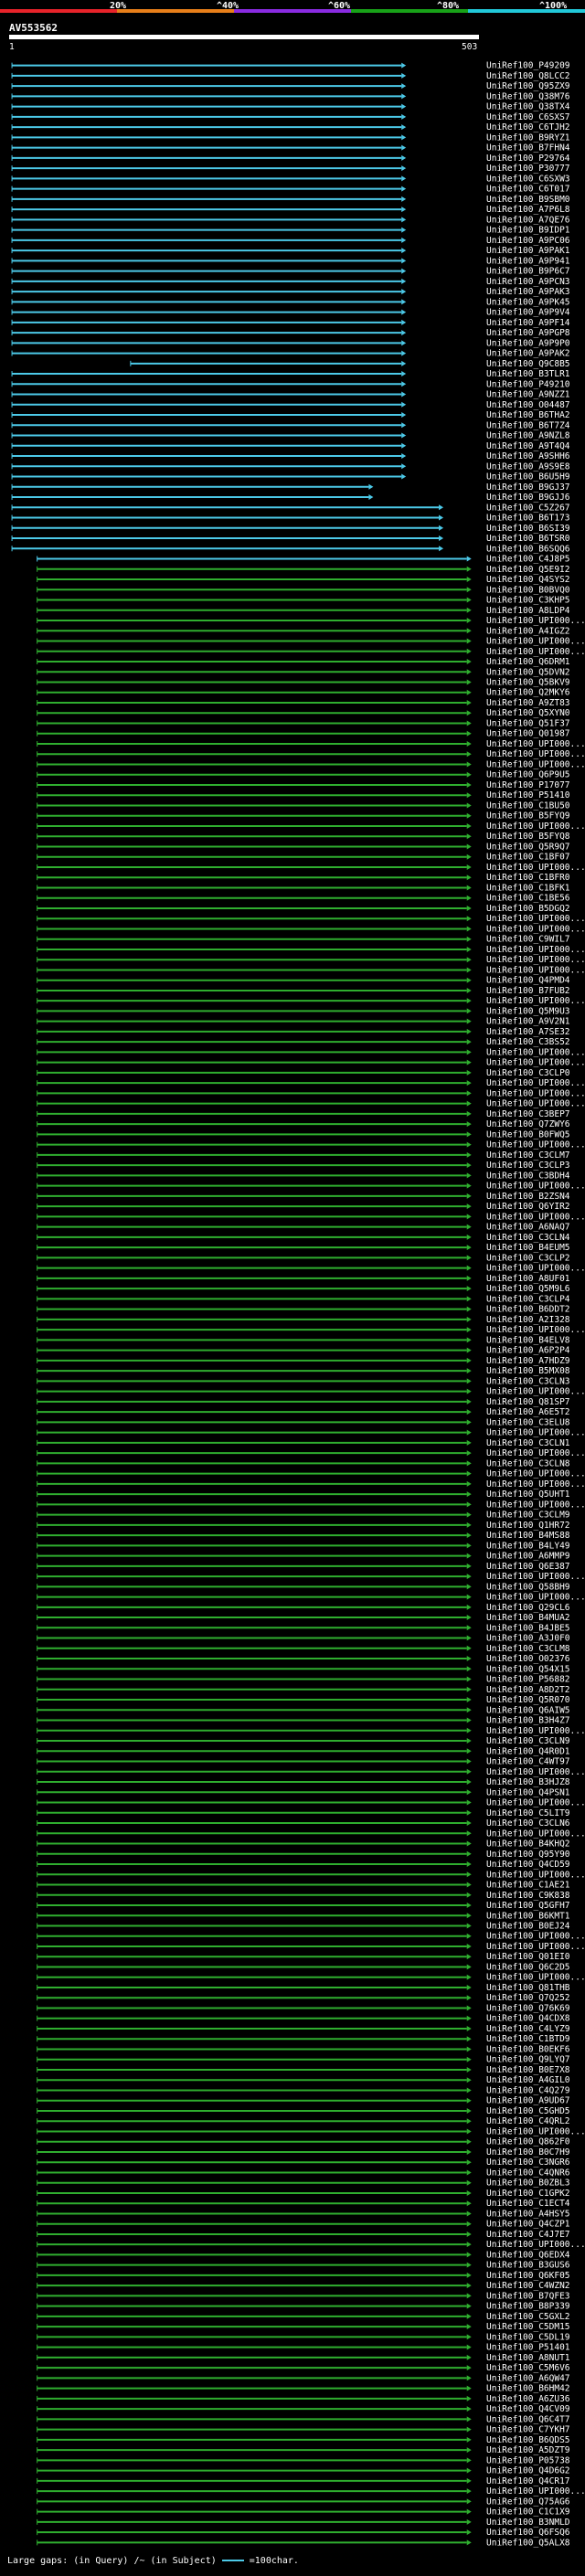 The width and height of the screenshot is (585, 2576). What do you see at coordinates (528, 1792) in the screenshot?
I see `hit-label: UniRef100_Q4PSN1` at bounding box center [528, 1792].